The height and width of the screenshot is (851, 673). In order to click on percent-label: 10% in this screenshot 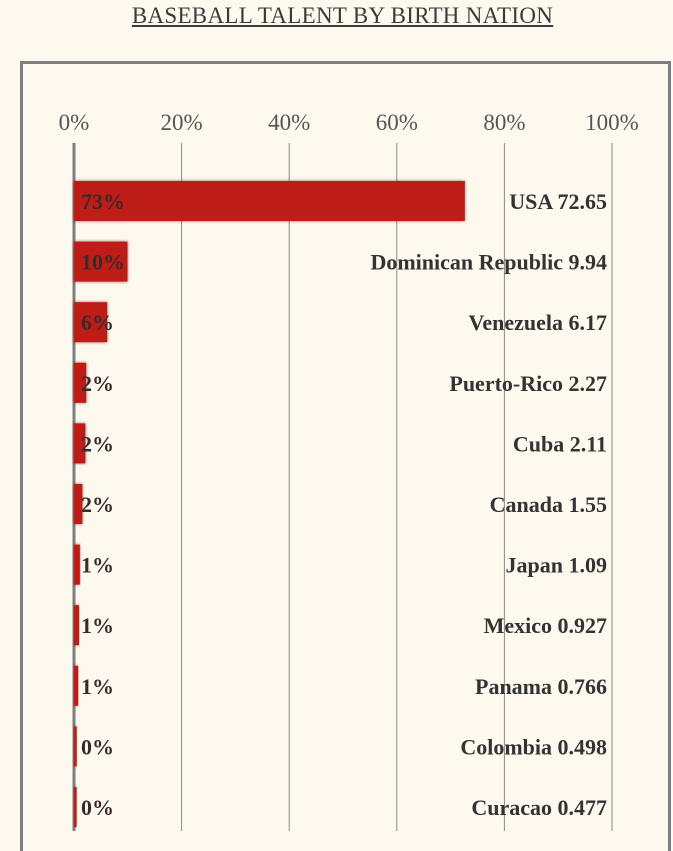, I will do `click(103, 262)`.